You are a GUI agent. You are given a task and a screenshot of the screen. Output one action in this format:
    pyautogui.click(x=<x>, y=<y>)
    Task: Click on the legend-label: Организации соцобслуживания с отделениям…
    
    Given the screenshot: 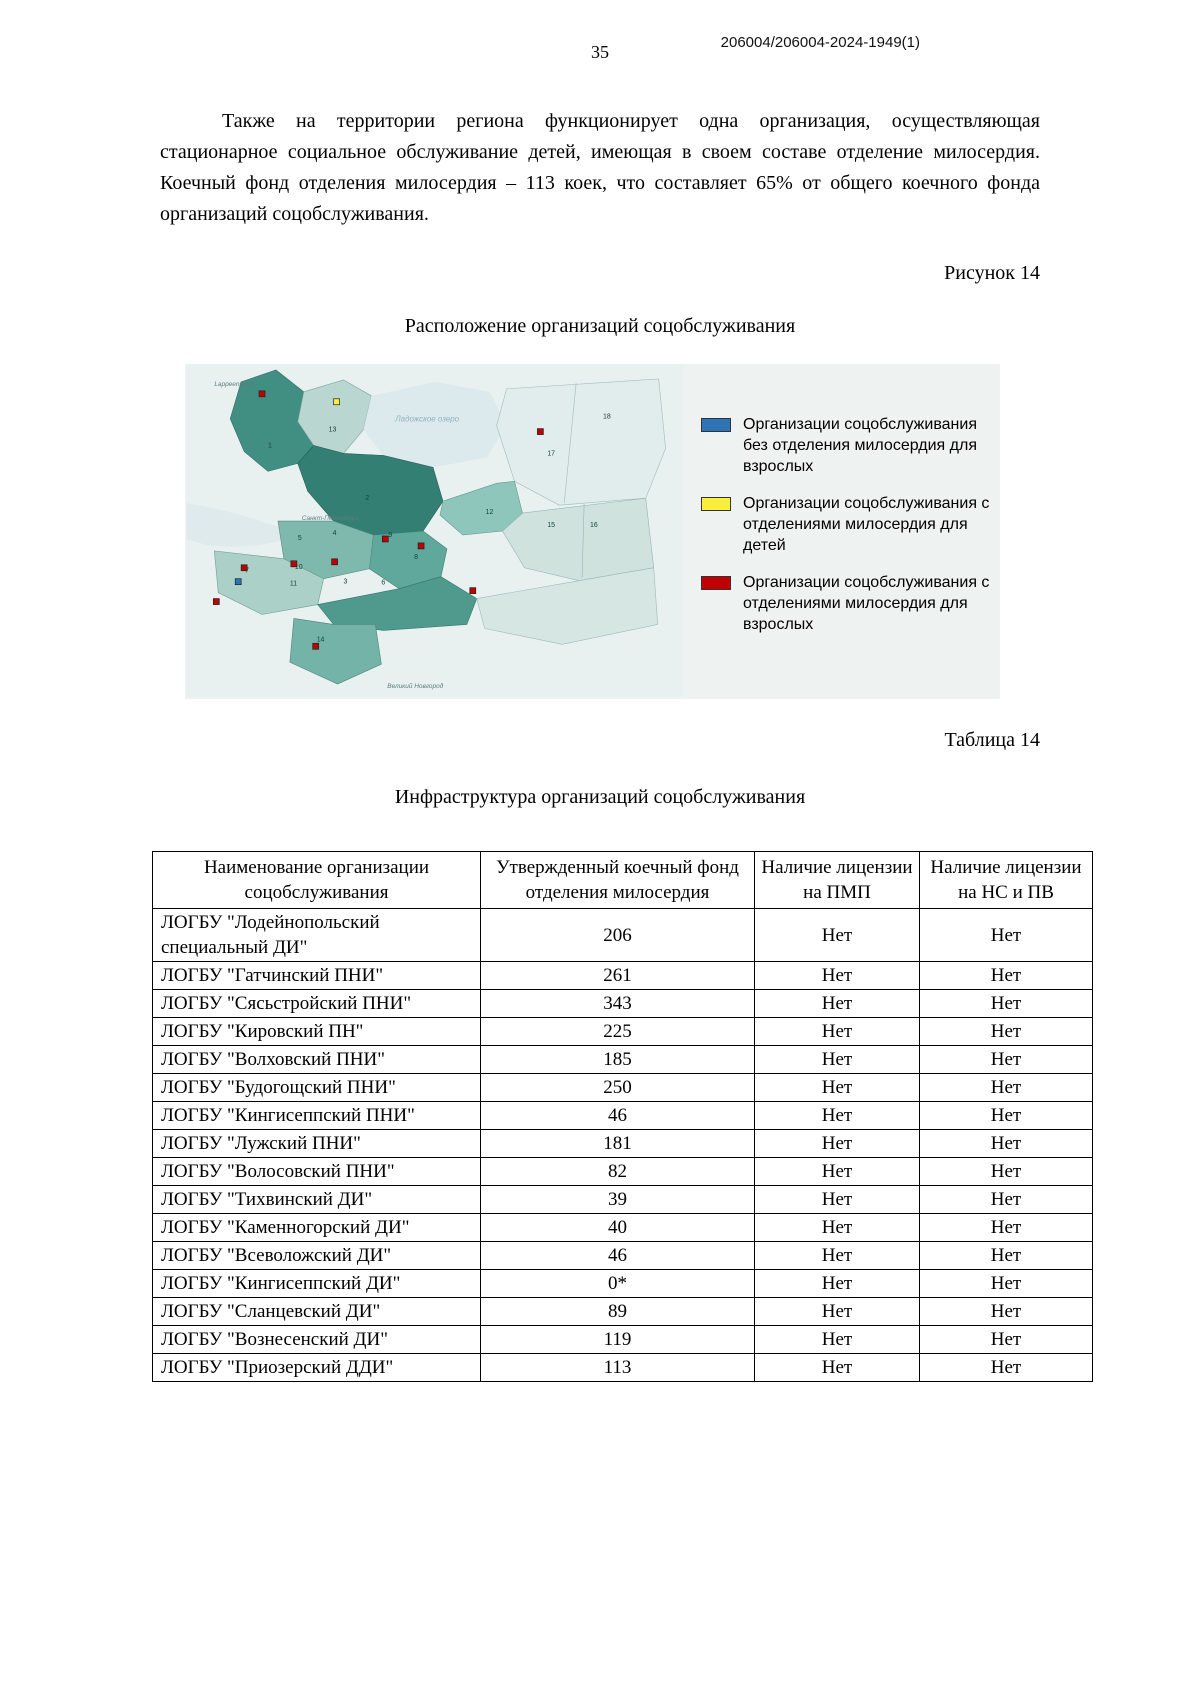 What is the action you would take?
    pyautogui.click(x=866, y=603)
    